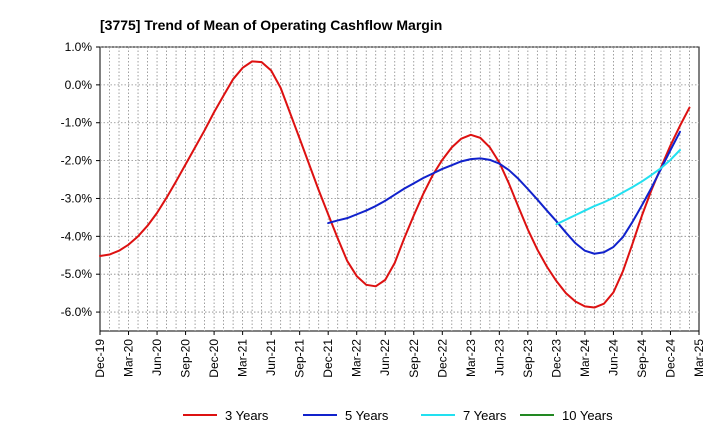  I want to click on x-tick-label: Sep-23, so click(528, 358).